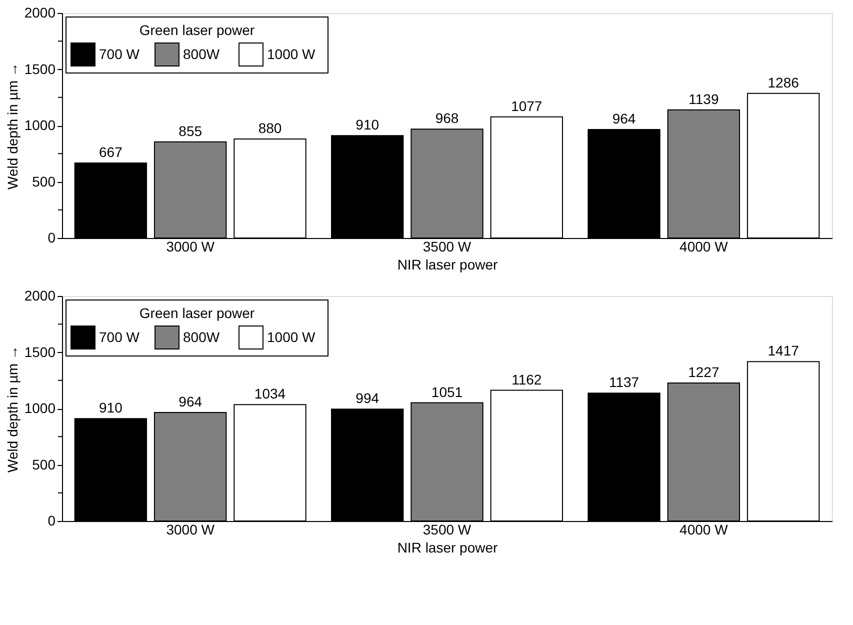 The image size is (853, 625). I want to click on data-label: 1139, so click(703, 98).